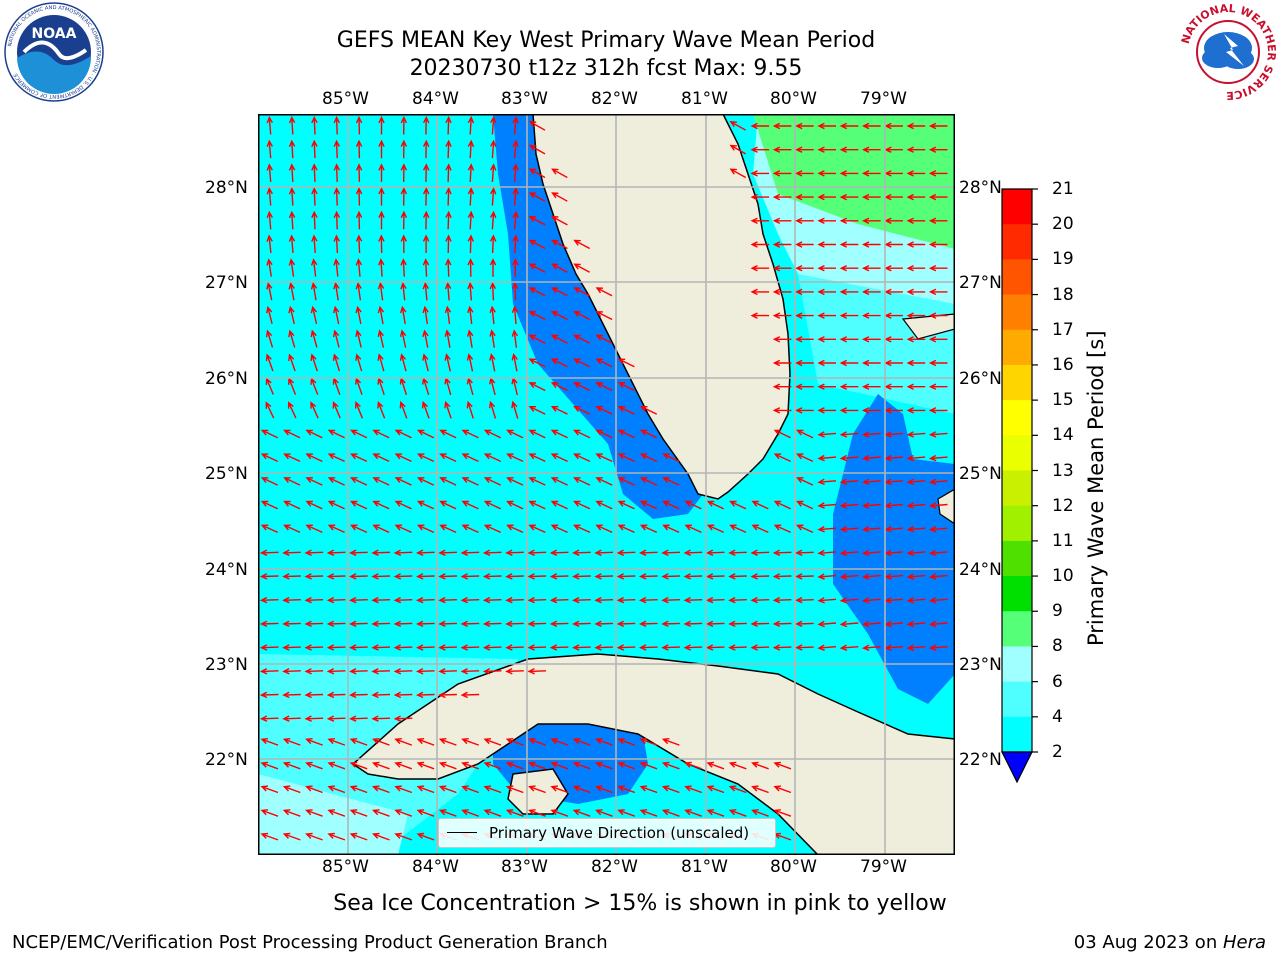 This screenshot has width=1280, height=960. I want to click on colorbar-tick-label: 11, so click(1063, 540).